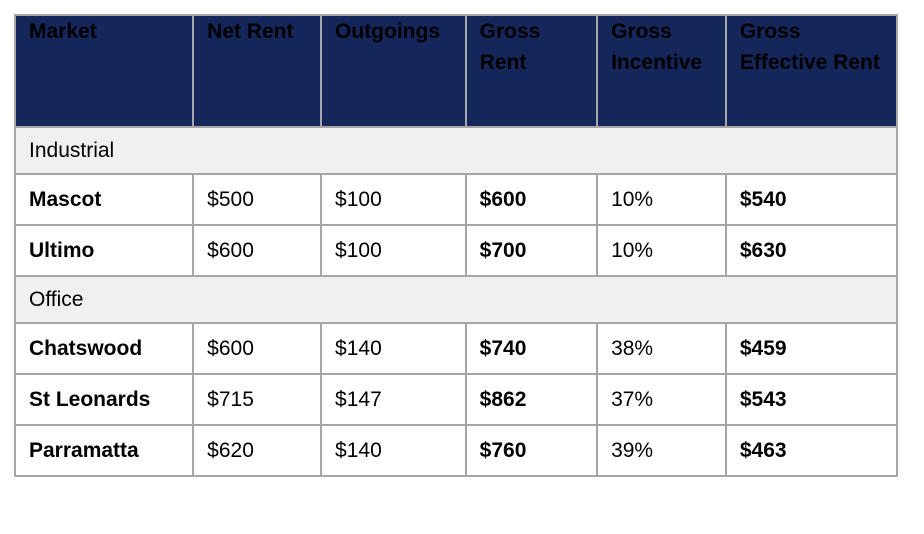 This screenshot has height=534, width=924. Describe the element at coordinates (661, 71) in the screenshot. I see `column-header-gross-incentive: Gross Incentive` at that location.